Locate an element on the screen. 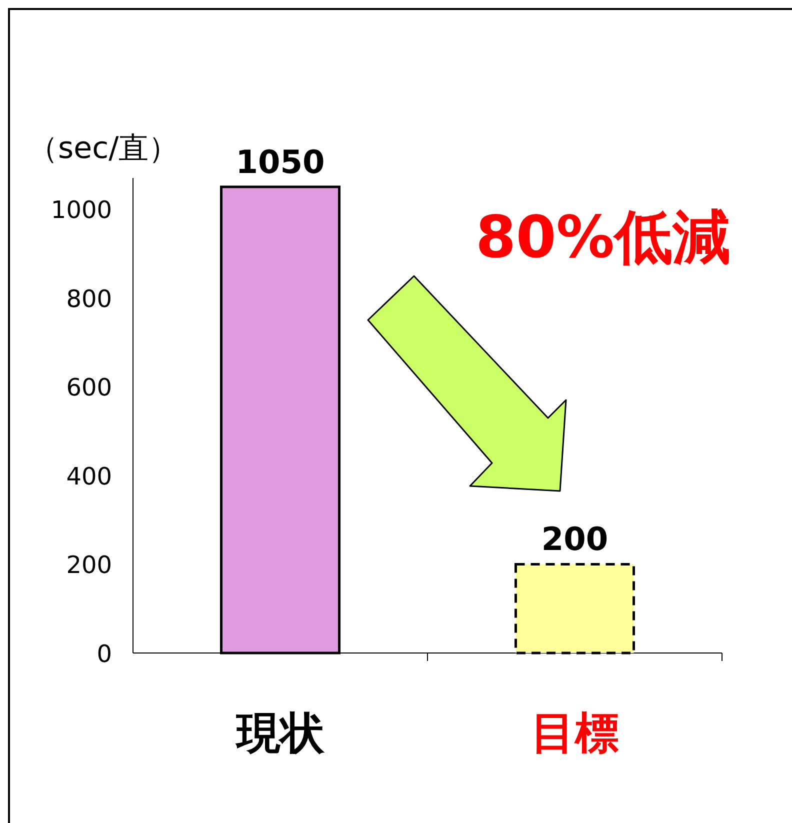  data-label: 200 is located at coordinates (574, 539).